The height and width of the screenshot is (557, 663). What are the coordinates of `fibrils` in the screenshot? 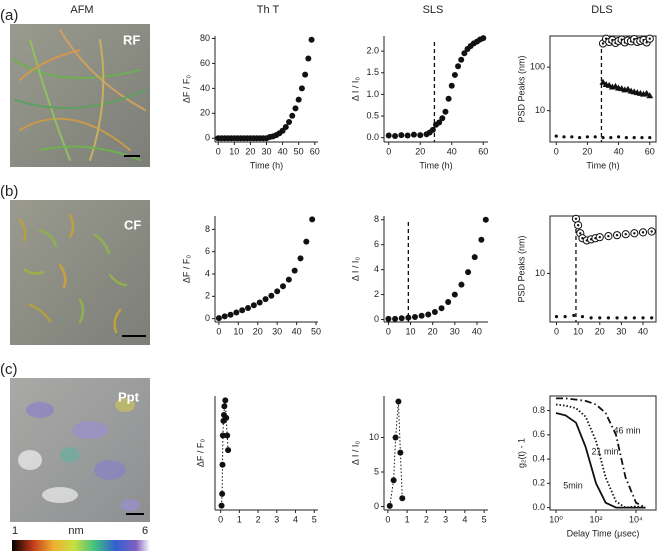 It's located at (73, 273).